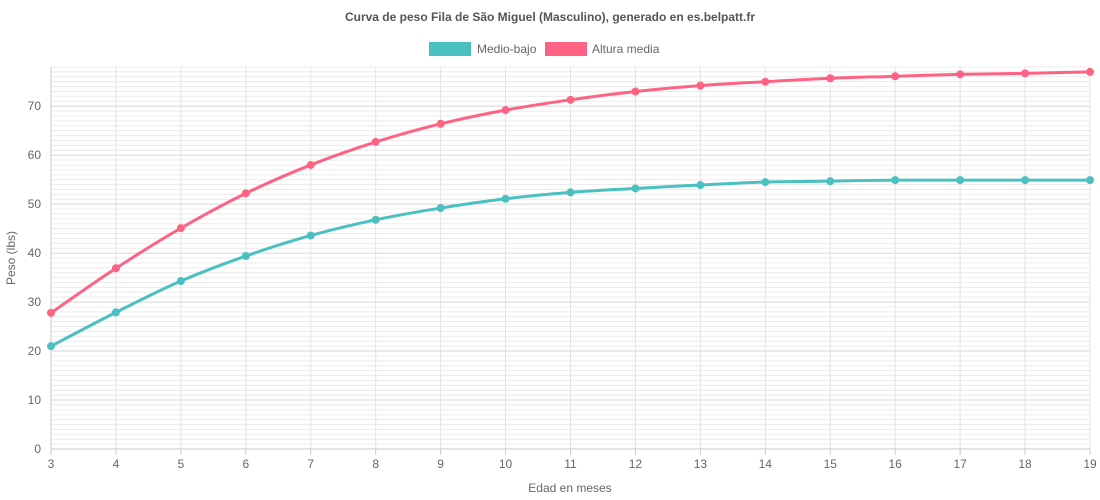 This screenshot has height=500, width=1100. What do you see at coordinates (35, 155) in the screenshot?
I see `y-tick-label: 60` at bounding box center [35, 155].